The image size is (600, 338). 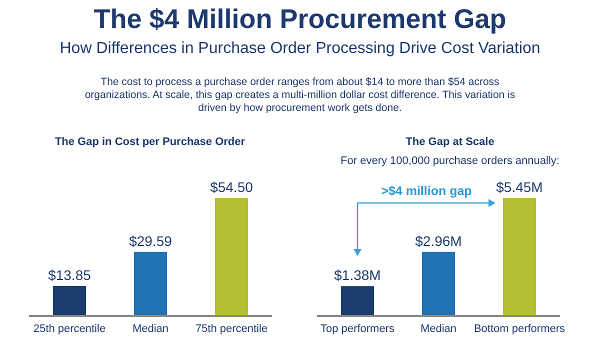 What do you see at coordinates (231, 328) in the screenshot?
I see `x-tick-label: 75th percentile` at bounding box center [231, 328].